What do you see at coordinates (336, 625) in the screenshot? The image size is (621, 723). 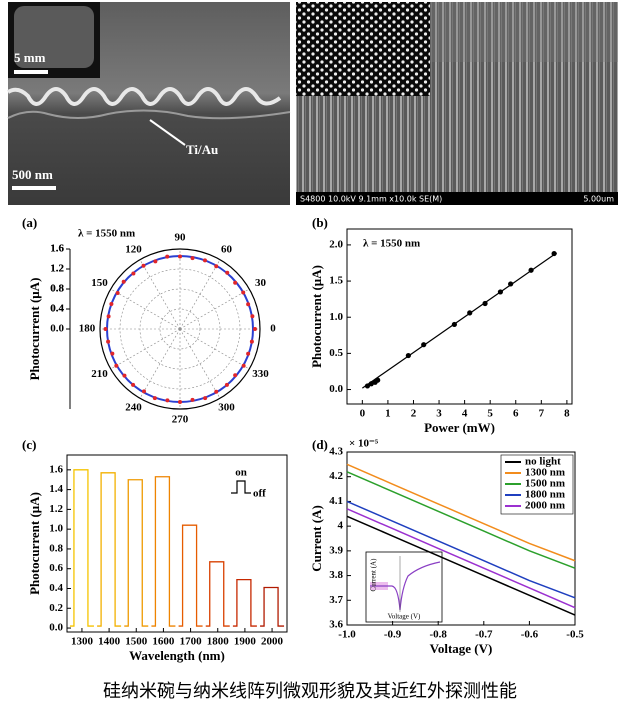 I see `y-tick-label: 3.6` at bounding box center [336, 625].